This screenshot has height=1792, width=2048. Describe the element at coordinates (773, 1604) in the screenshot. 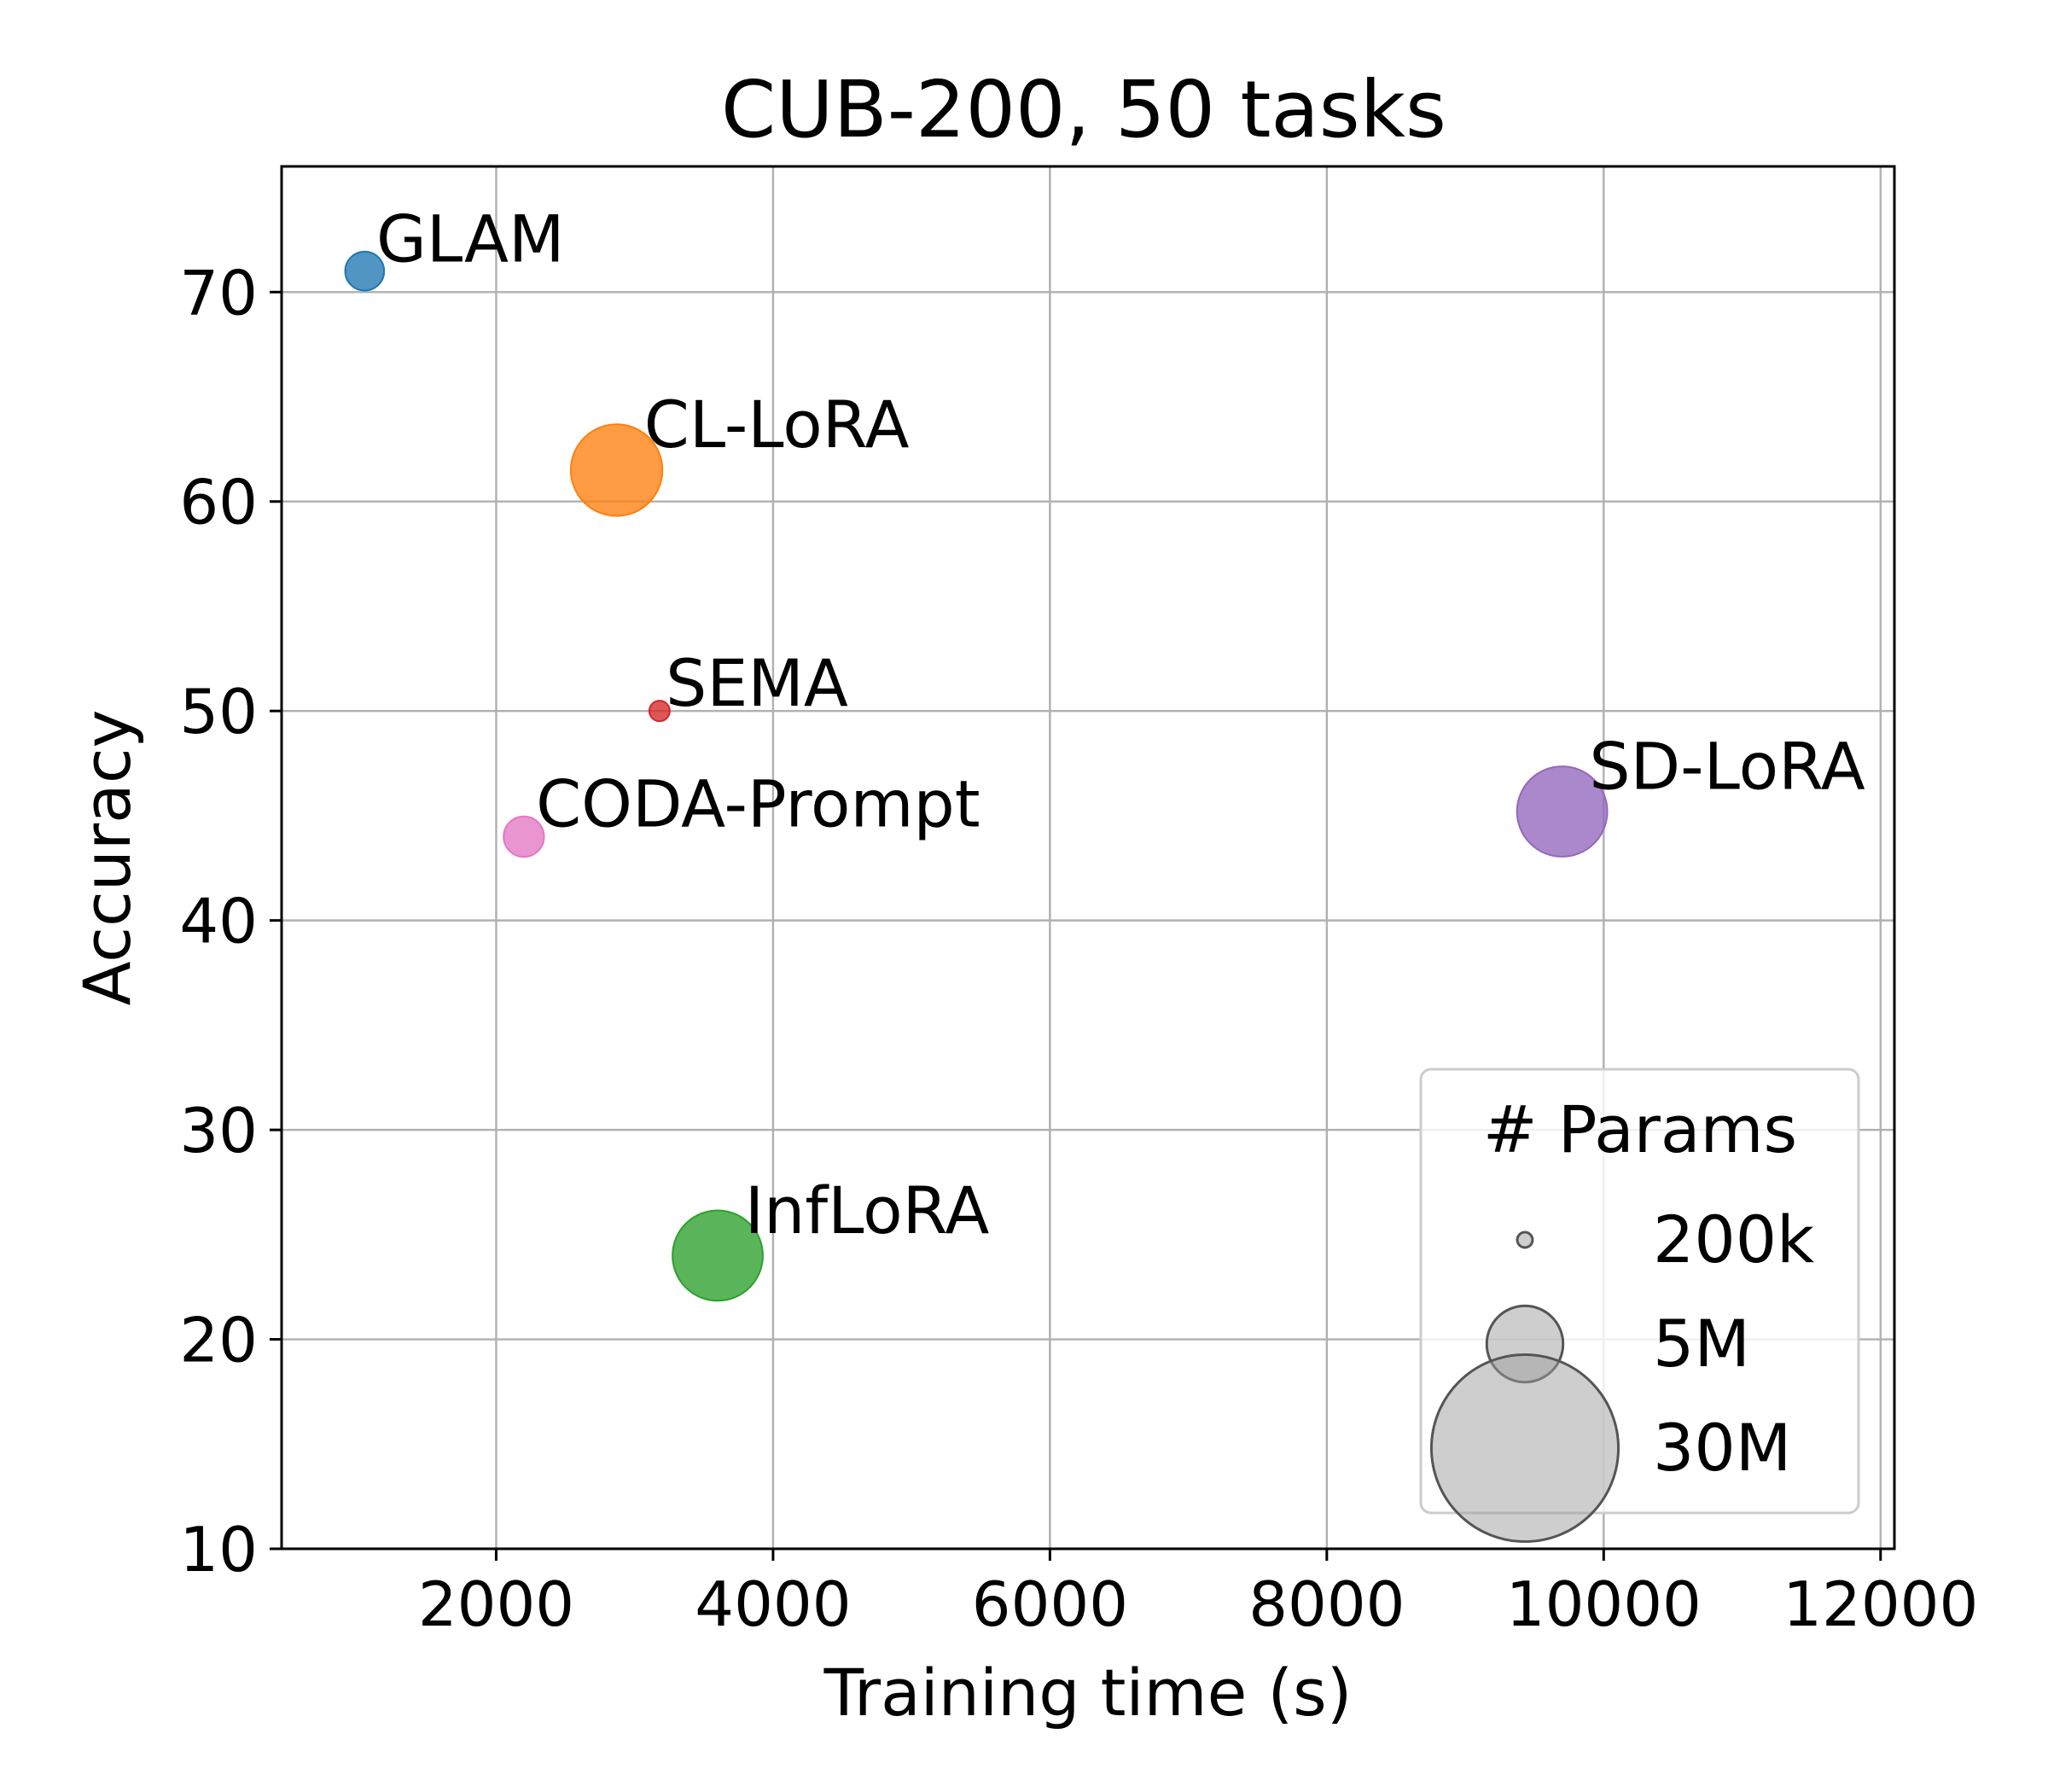

I see `x-tick-label: 4000` at that location.